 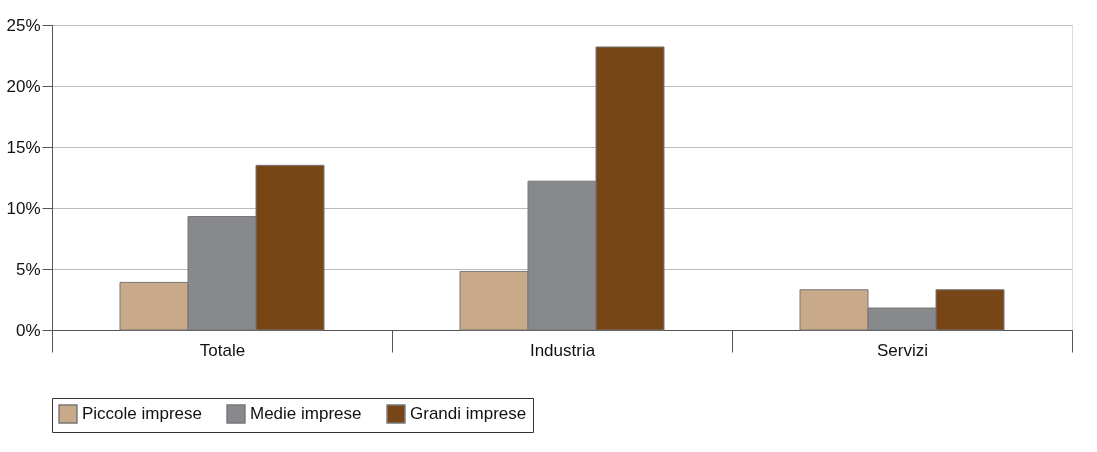 What do you see at coordinates (562, 350) in the screenshot?
I see `x-tick-label: Industria` at bounding box center [562, 350].